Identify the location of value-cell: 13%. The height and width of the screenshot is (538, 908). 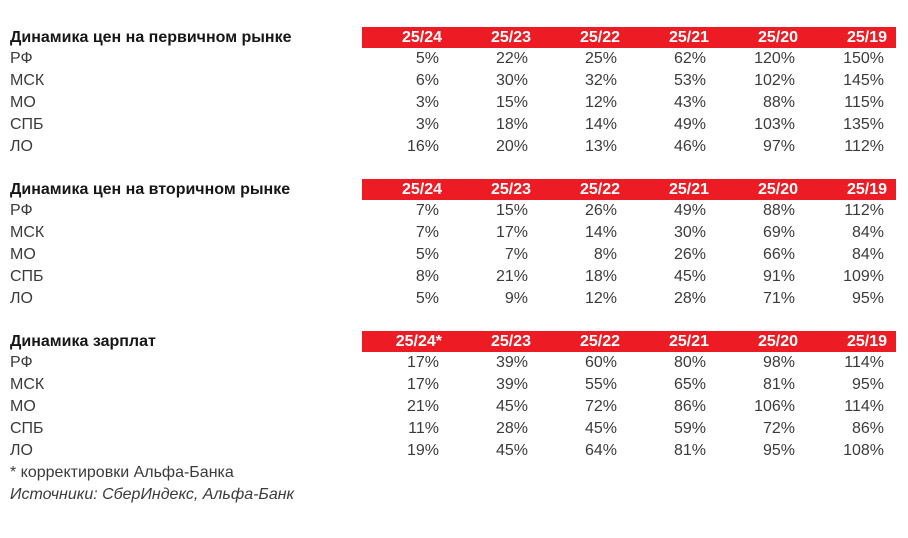
(600, 146).